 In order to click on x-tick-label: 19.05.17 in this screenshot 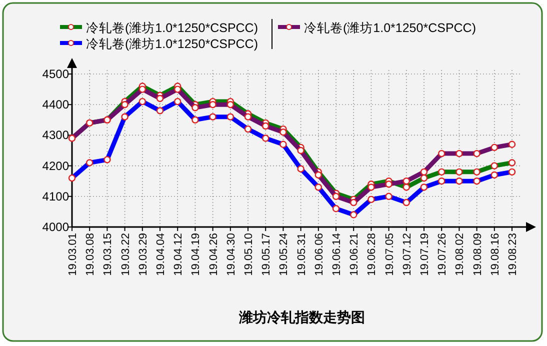, I will do `click(266, 254)`.